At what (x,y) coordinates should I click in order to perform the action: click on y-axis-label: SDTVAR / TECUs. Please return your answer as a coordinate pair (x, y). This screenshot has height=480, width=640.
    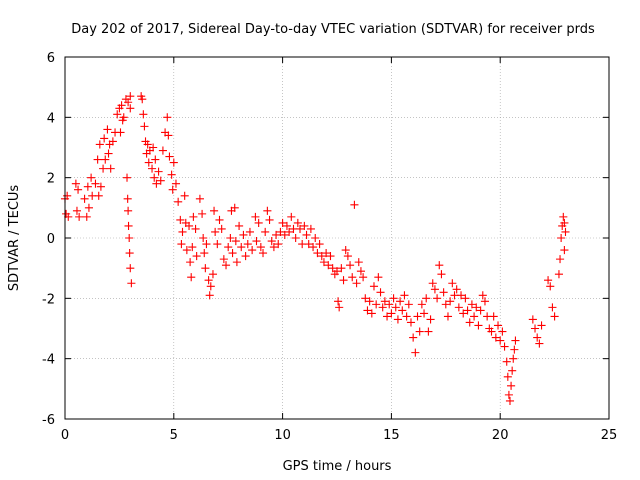
    Looking at the image, I should click on (14, 238).